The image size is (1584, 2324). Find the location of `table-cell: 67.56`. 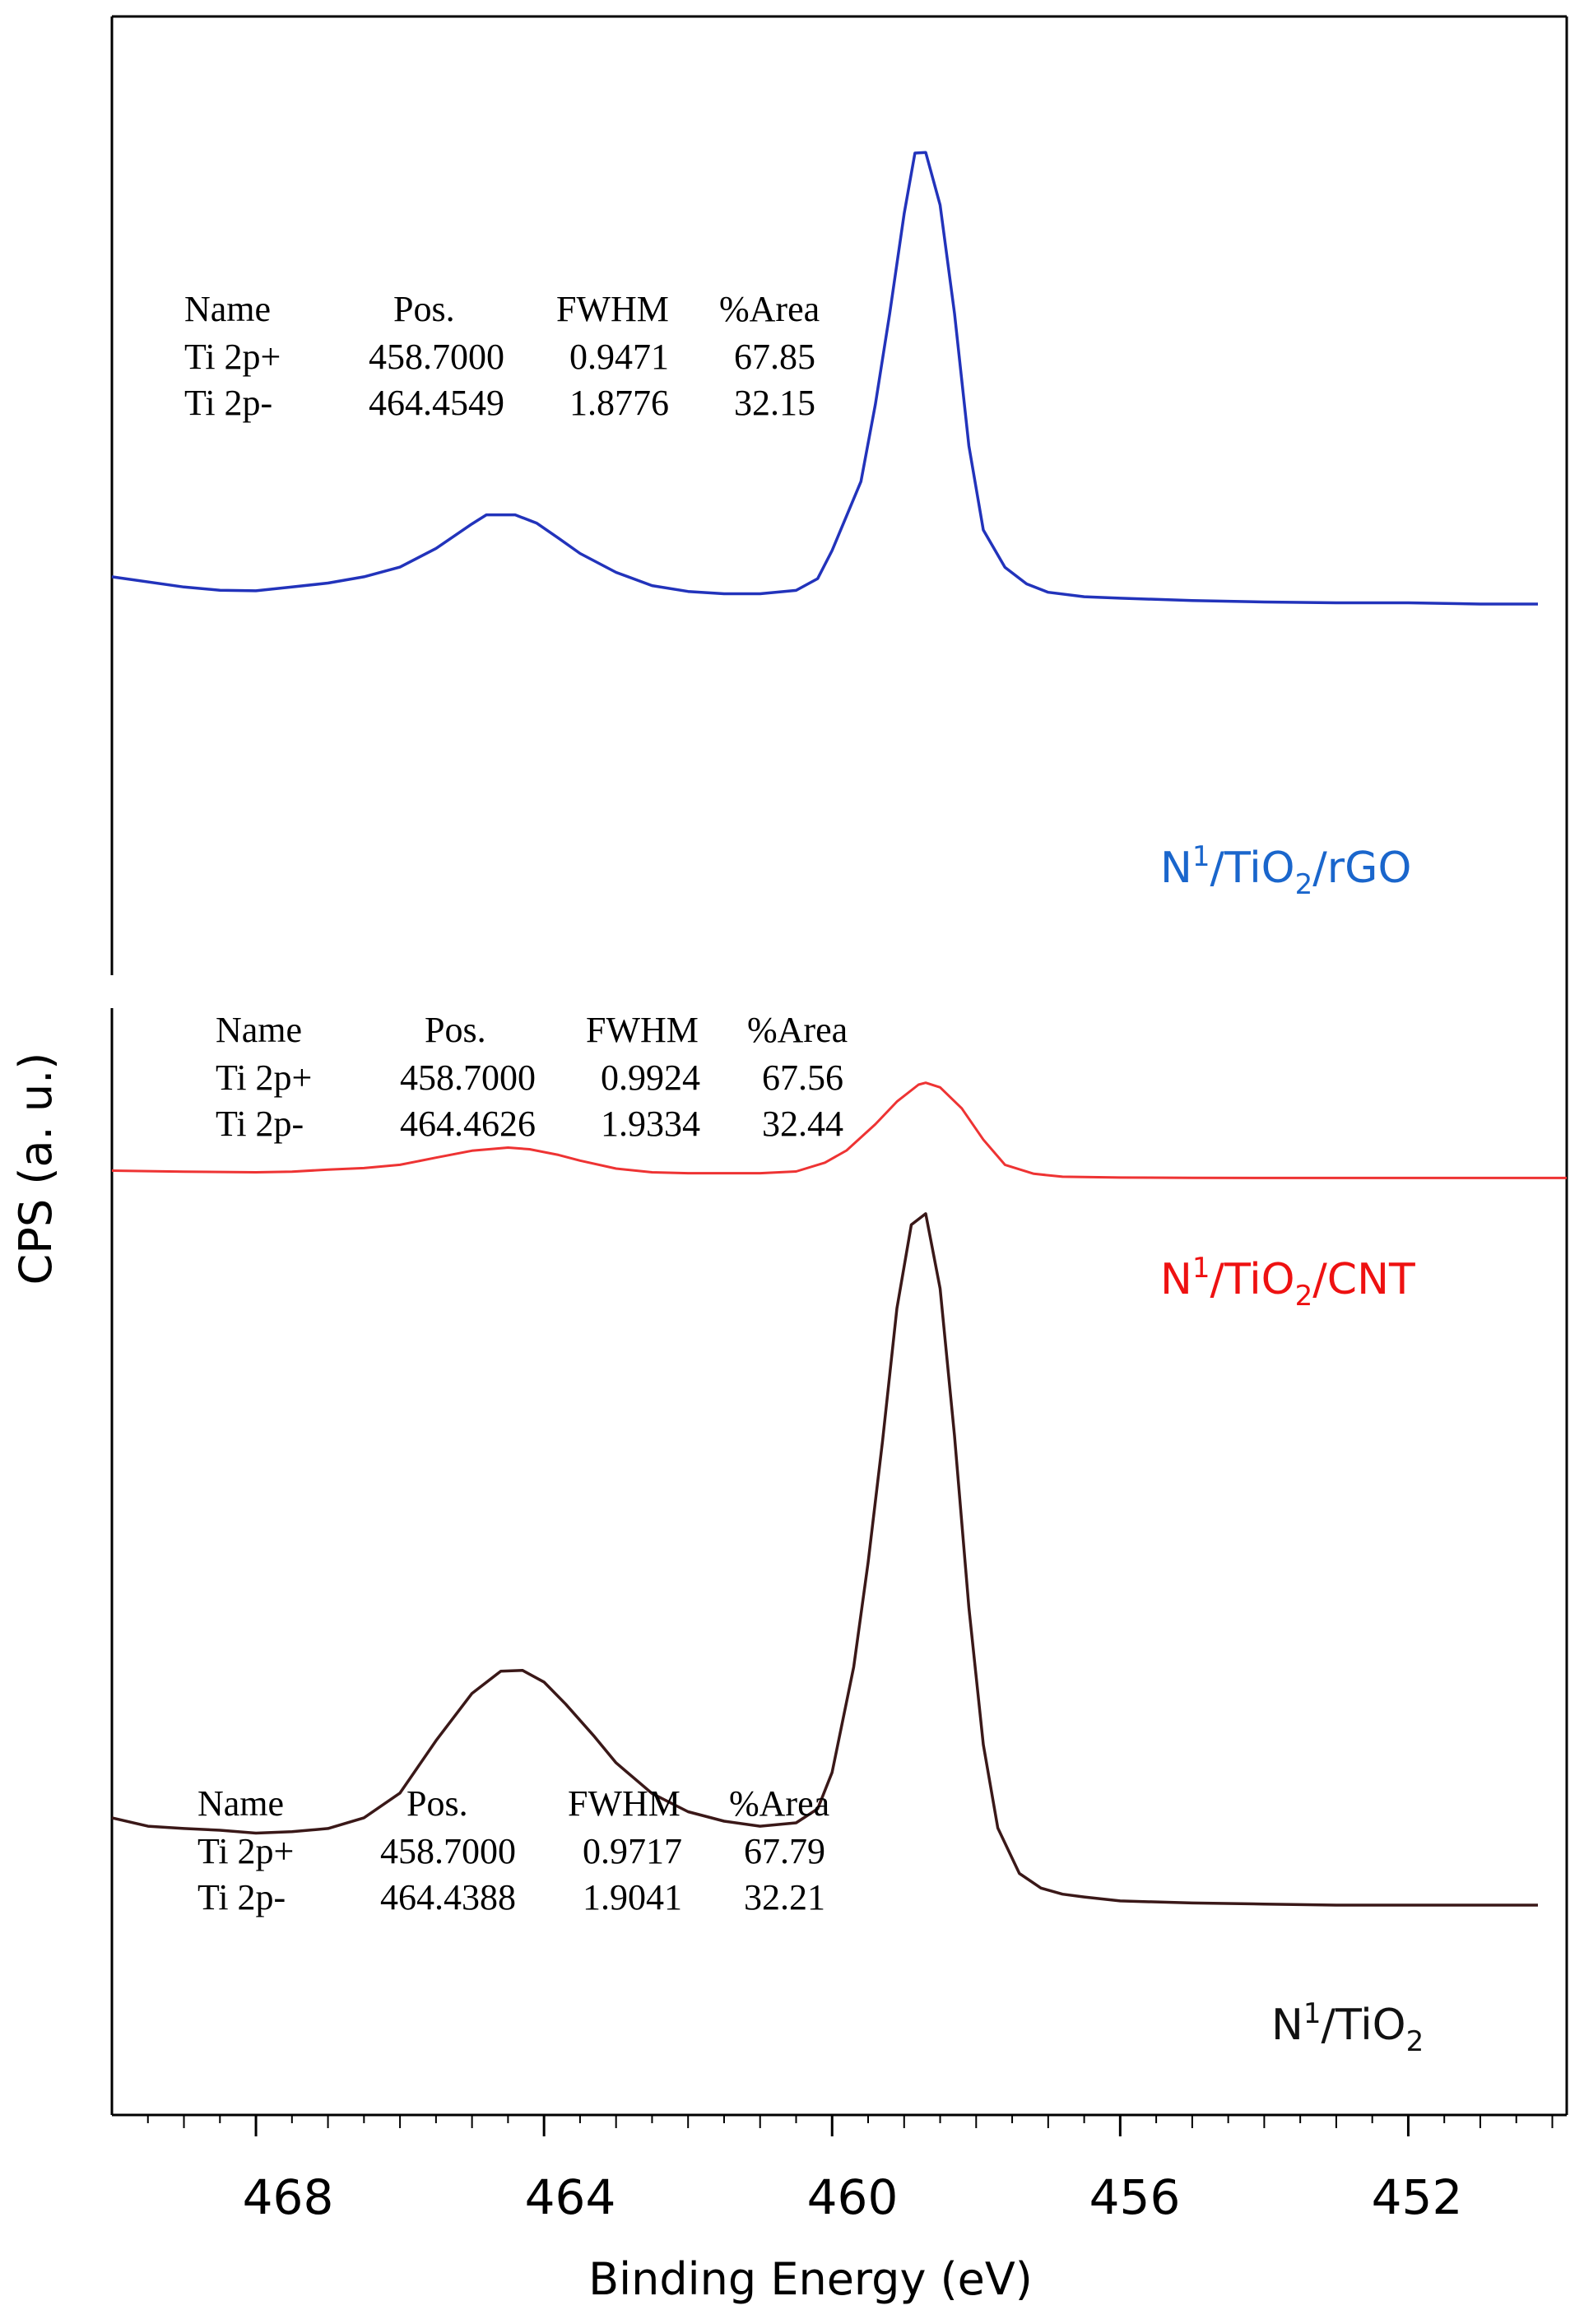

table-cell: 67.56 is located at coordinates (802, 1077).